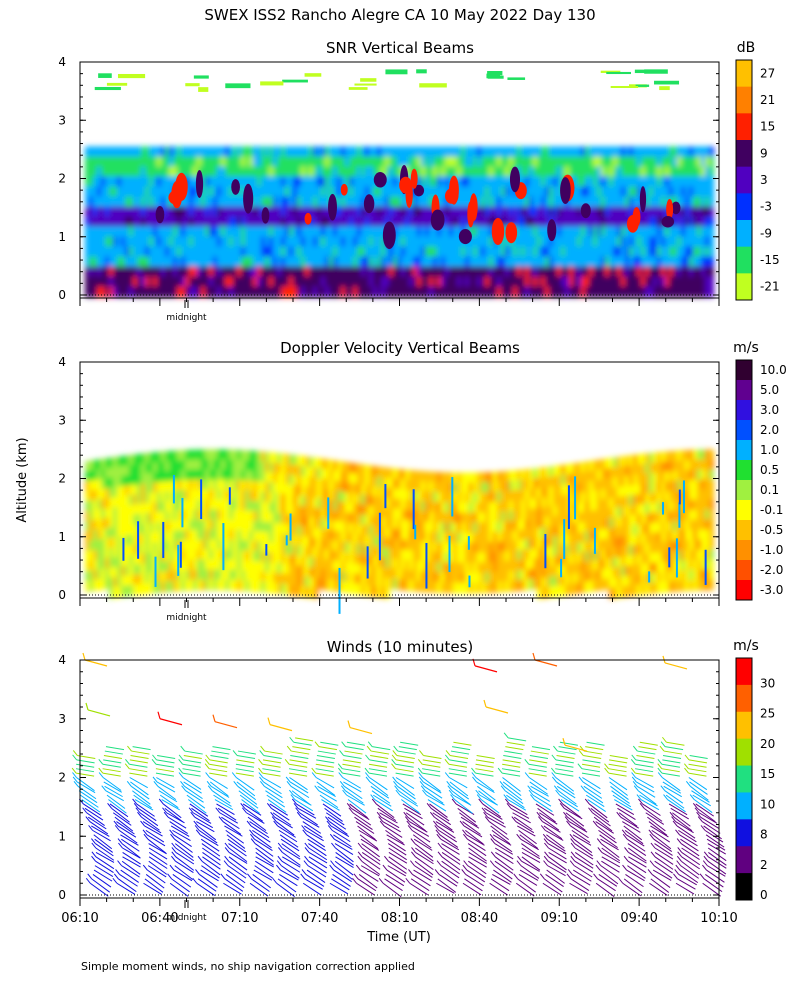  Describe the element at coordinates (400, 48) in the screenshot. I see `snr-panel-title: SNR Vertical Beams` at that location.